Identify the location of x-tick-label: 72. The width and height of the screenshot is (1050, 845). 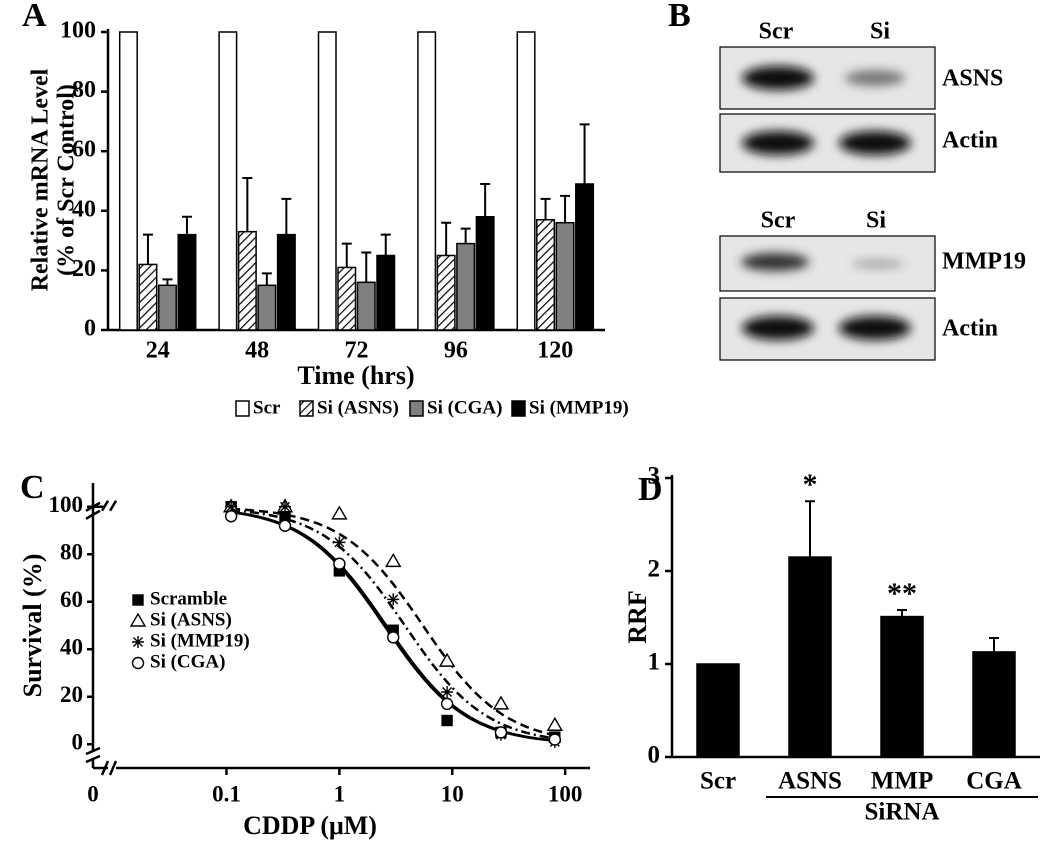
(357, 351).